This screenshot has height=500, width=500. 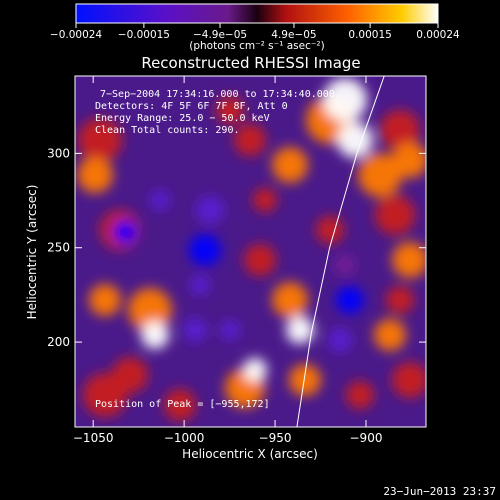 I want to click on x-axis-label: Heliocentric X (arcsec), so click(x=250, y=454).